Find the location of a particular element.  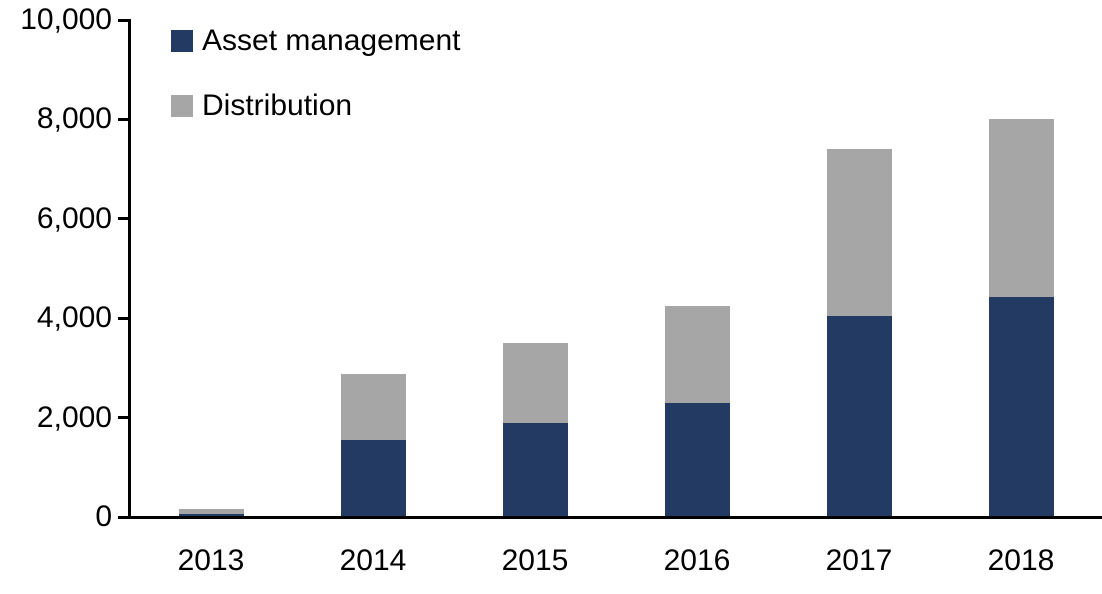

x-tick-label: 2015 is located at coordinates (535, 560).